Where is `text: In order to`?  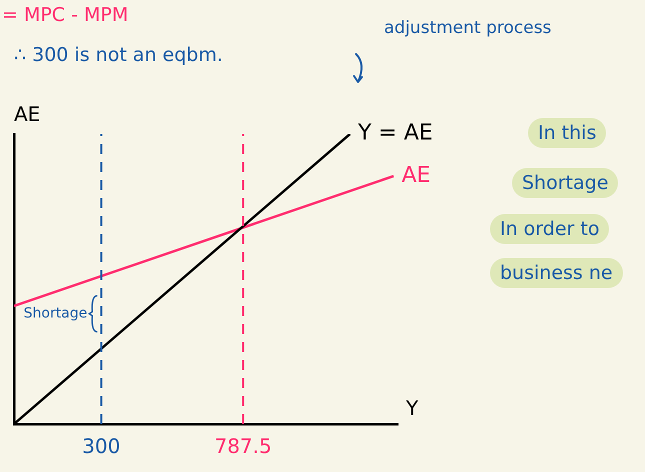 text: In order to is located at coordinates (550, 229).